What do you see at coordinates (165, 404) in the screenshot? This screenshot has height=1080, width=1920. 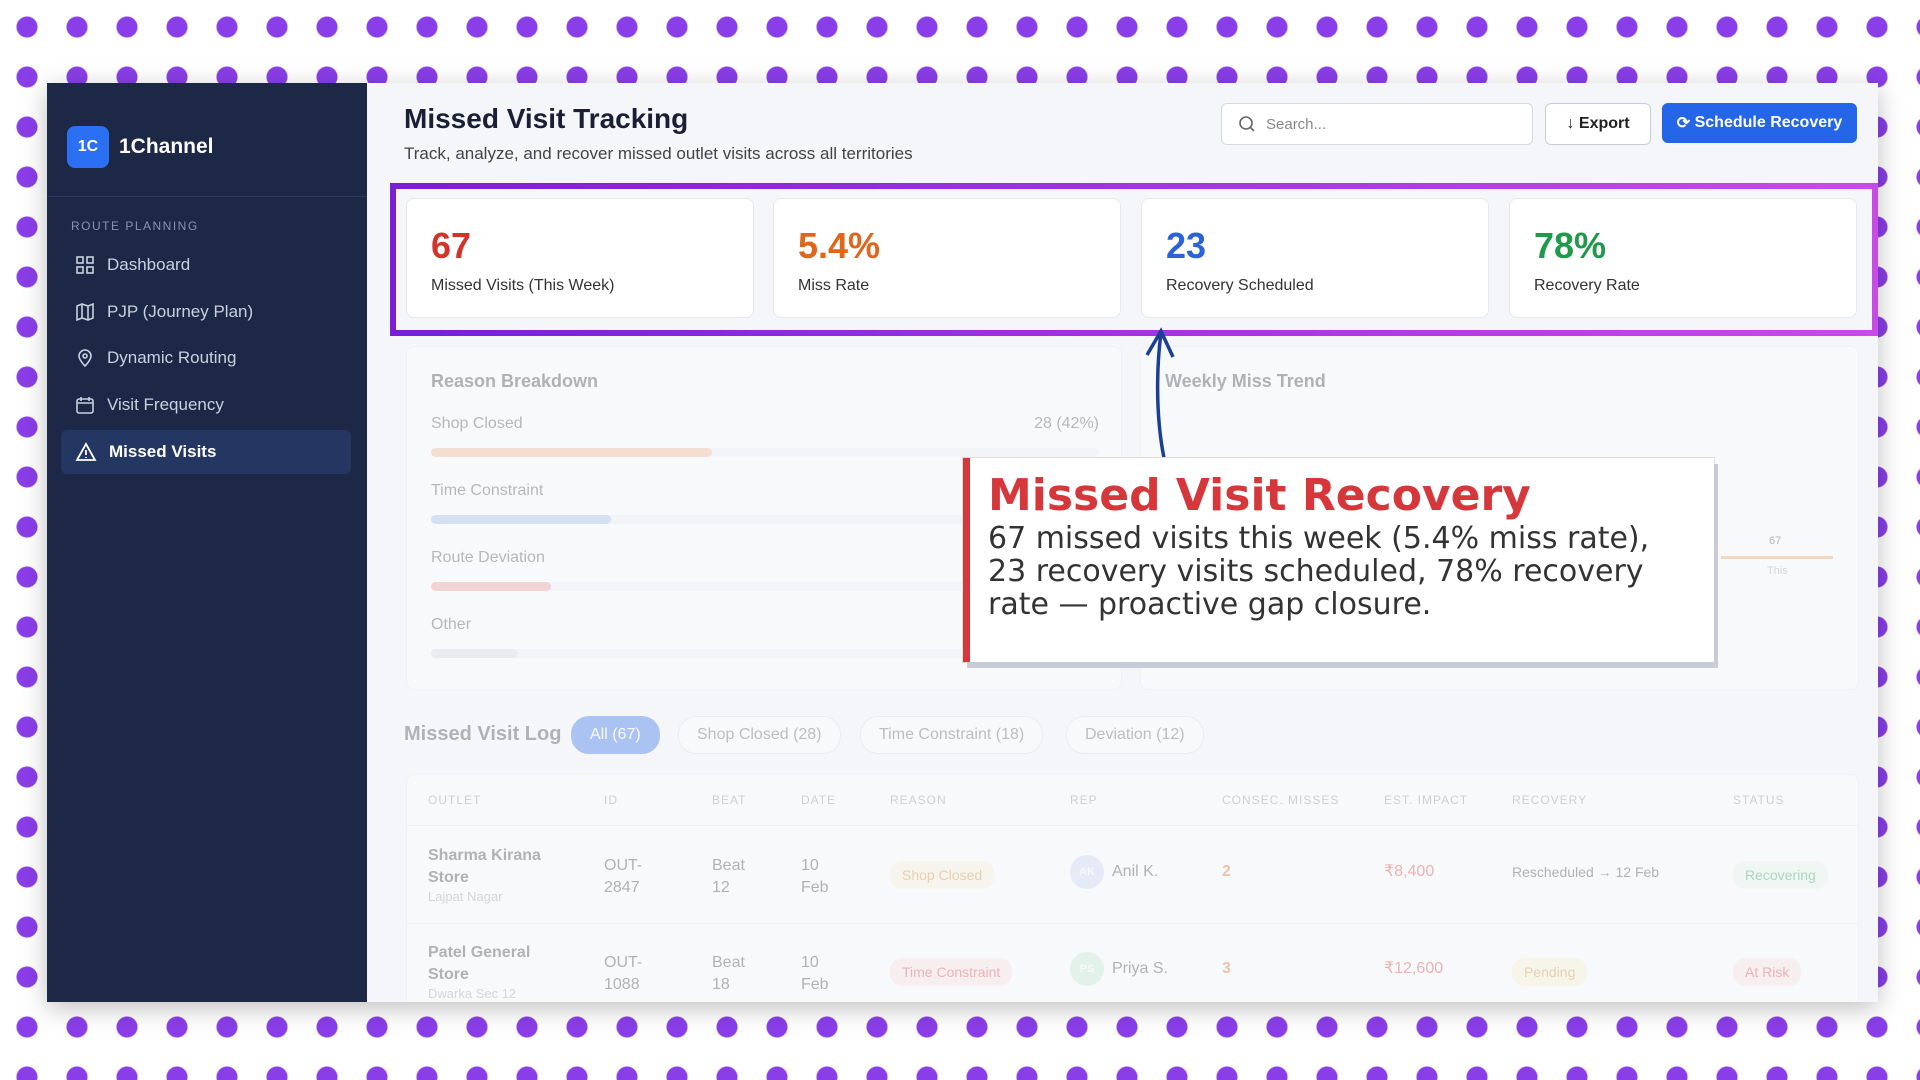 I see `nav-label: Visit Frequency` at bounding box center [165, 404].